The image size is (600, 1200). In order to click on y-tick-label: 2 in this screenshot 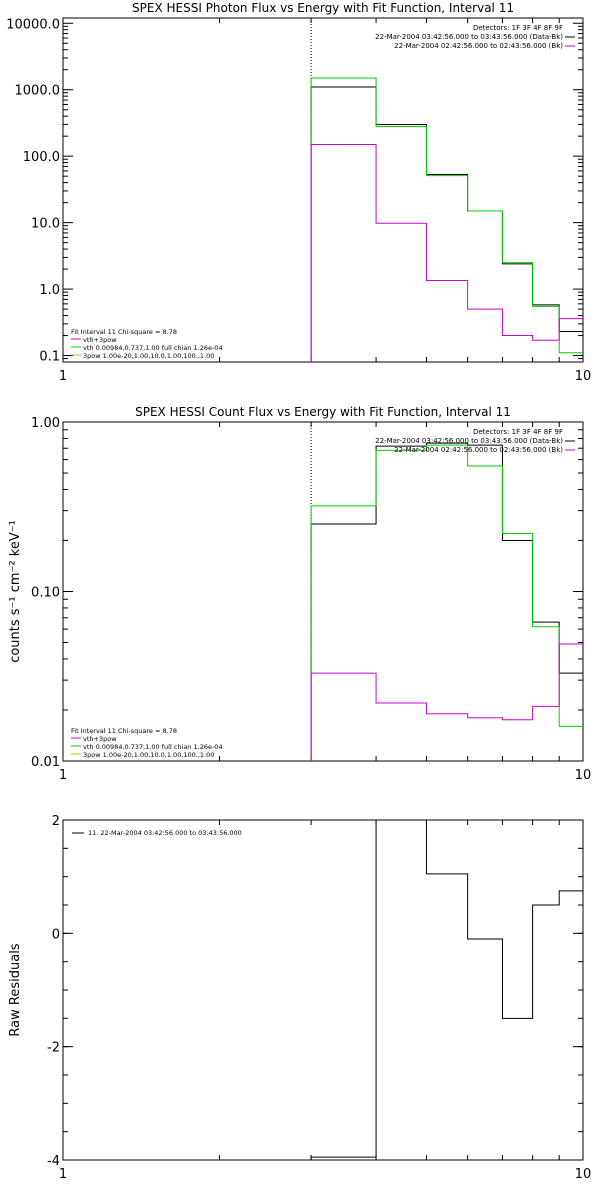, I will do `click(56, 821)`.